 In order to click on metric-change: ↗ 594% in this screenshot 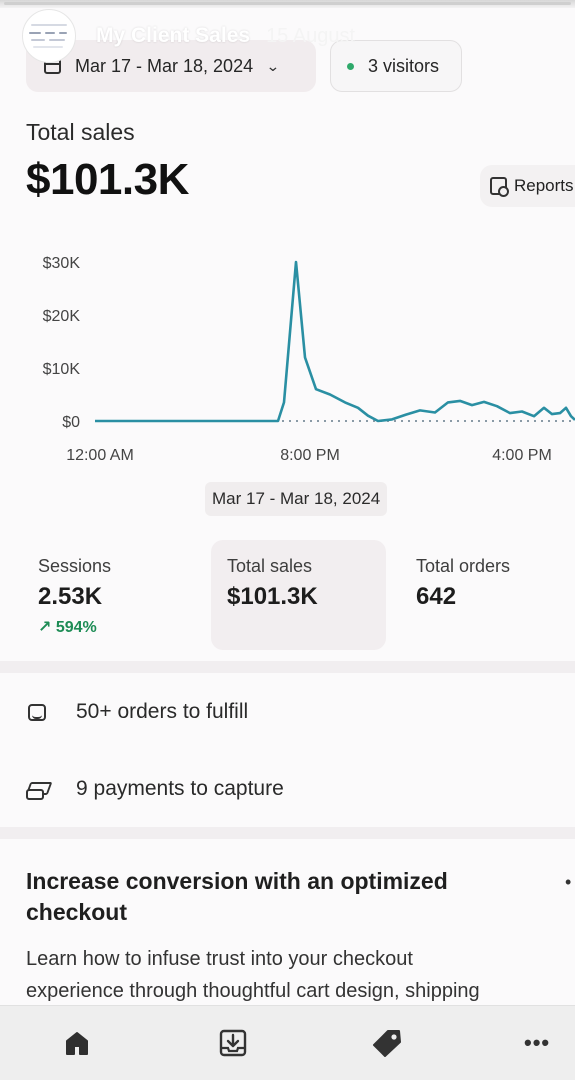, I will do `click(67, 627)`.